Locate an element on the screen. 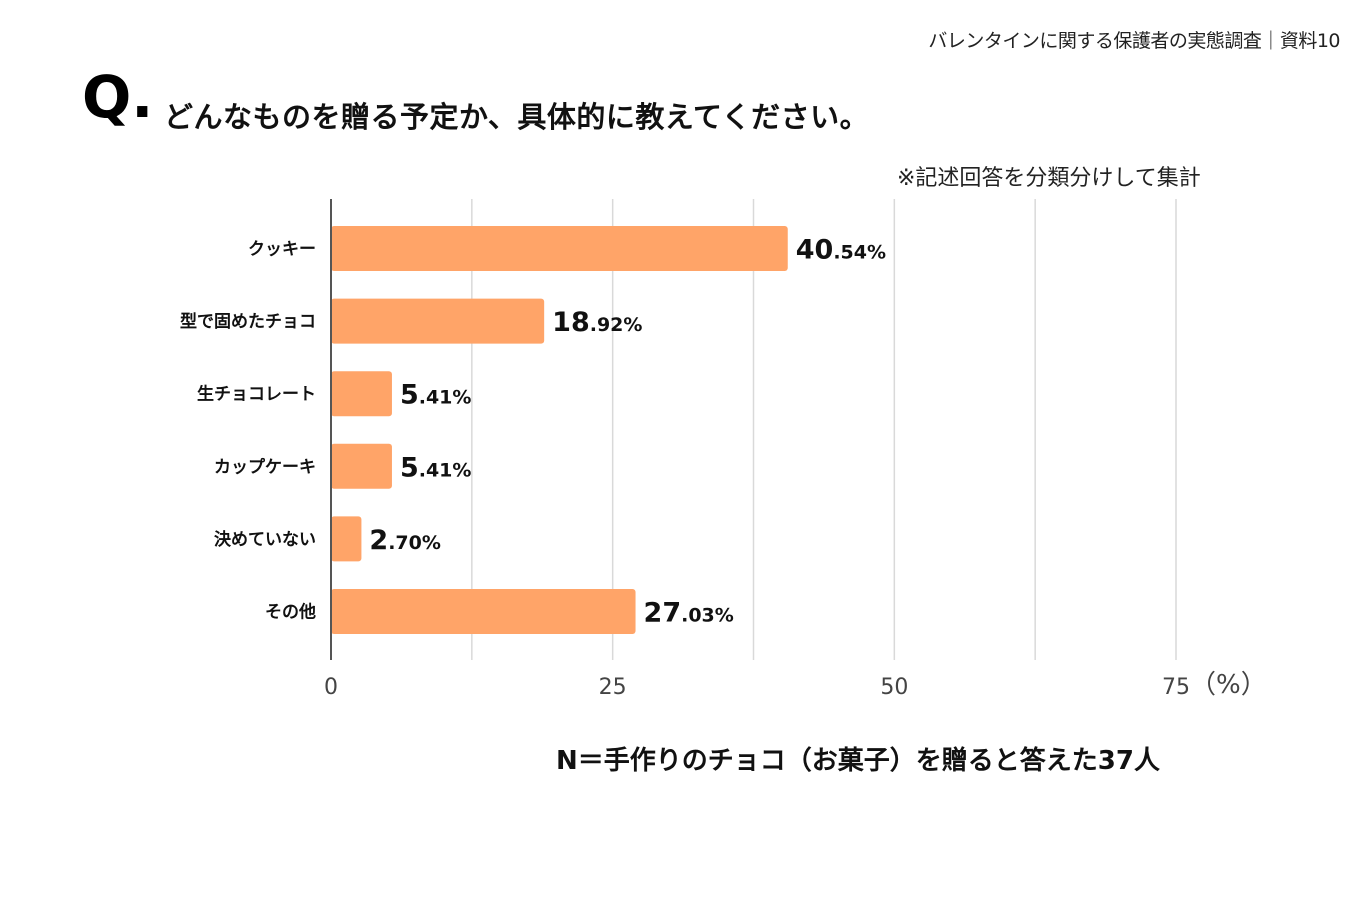 The height and width of the screenshot is (899, 1370). category-label: カップケーキ is located at coordinates (265, 466).